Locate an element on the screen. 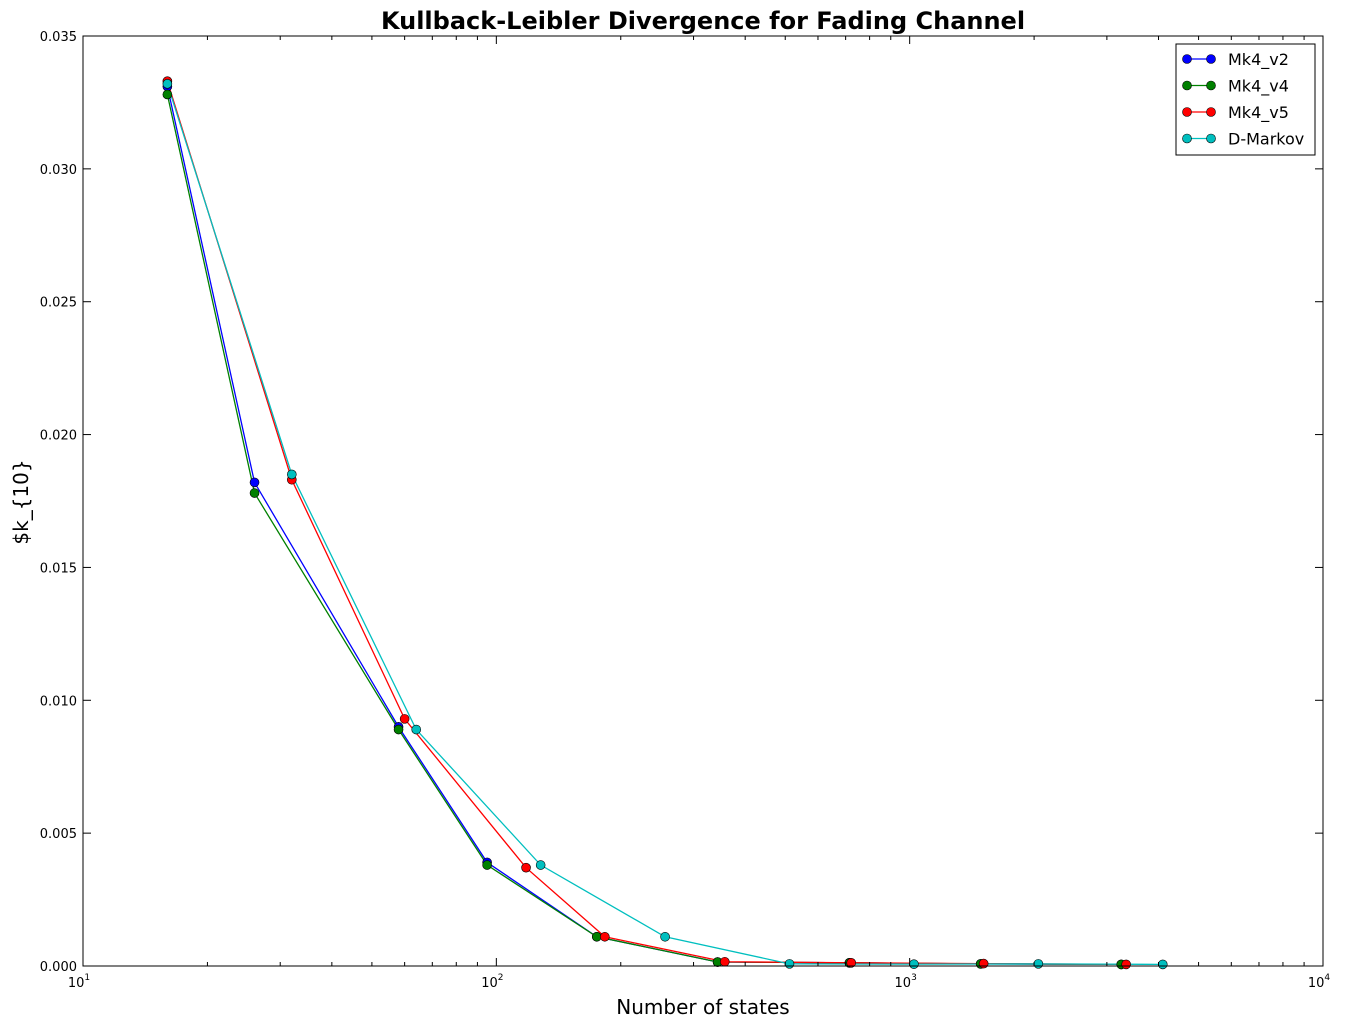 The width and height of the screenshot is (1346, 1028). x-tick-label: 10¹ is located at coordinates (79, 982).